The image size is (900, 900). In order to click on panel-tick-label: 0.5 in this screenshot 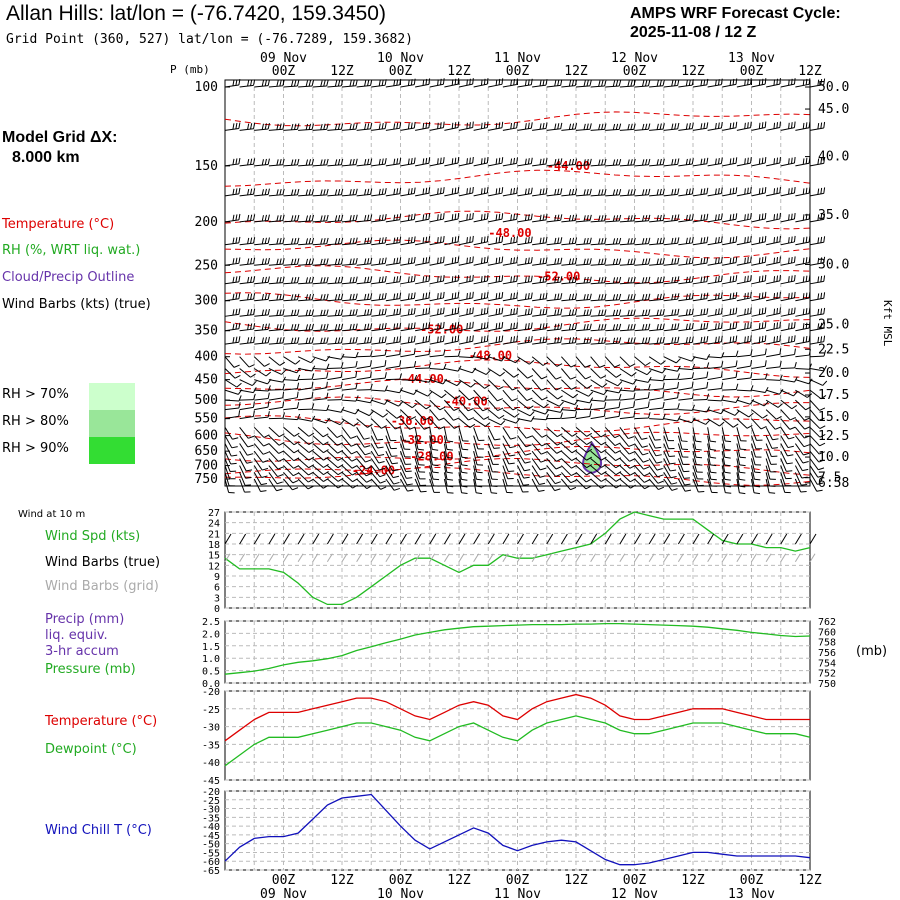, I will do `click(211, 672)`.